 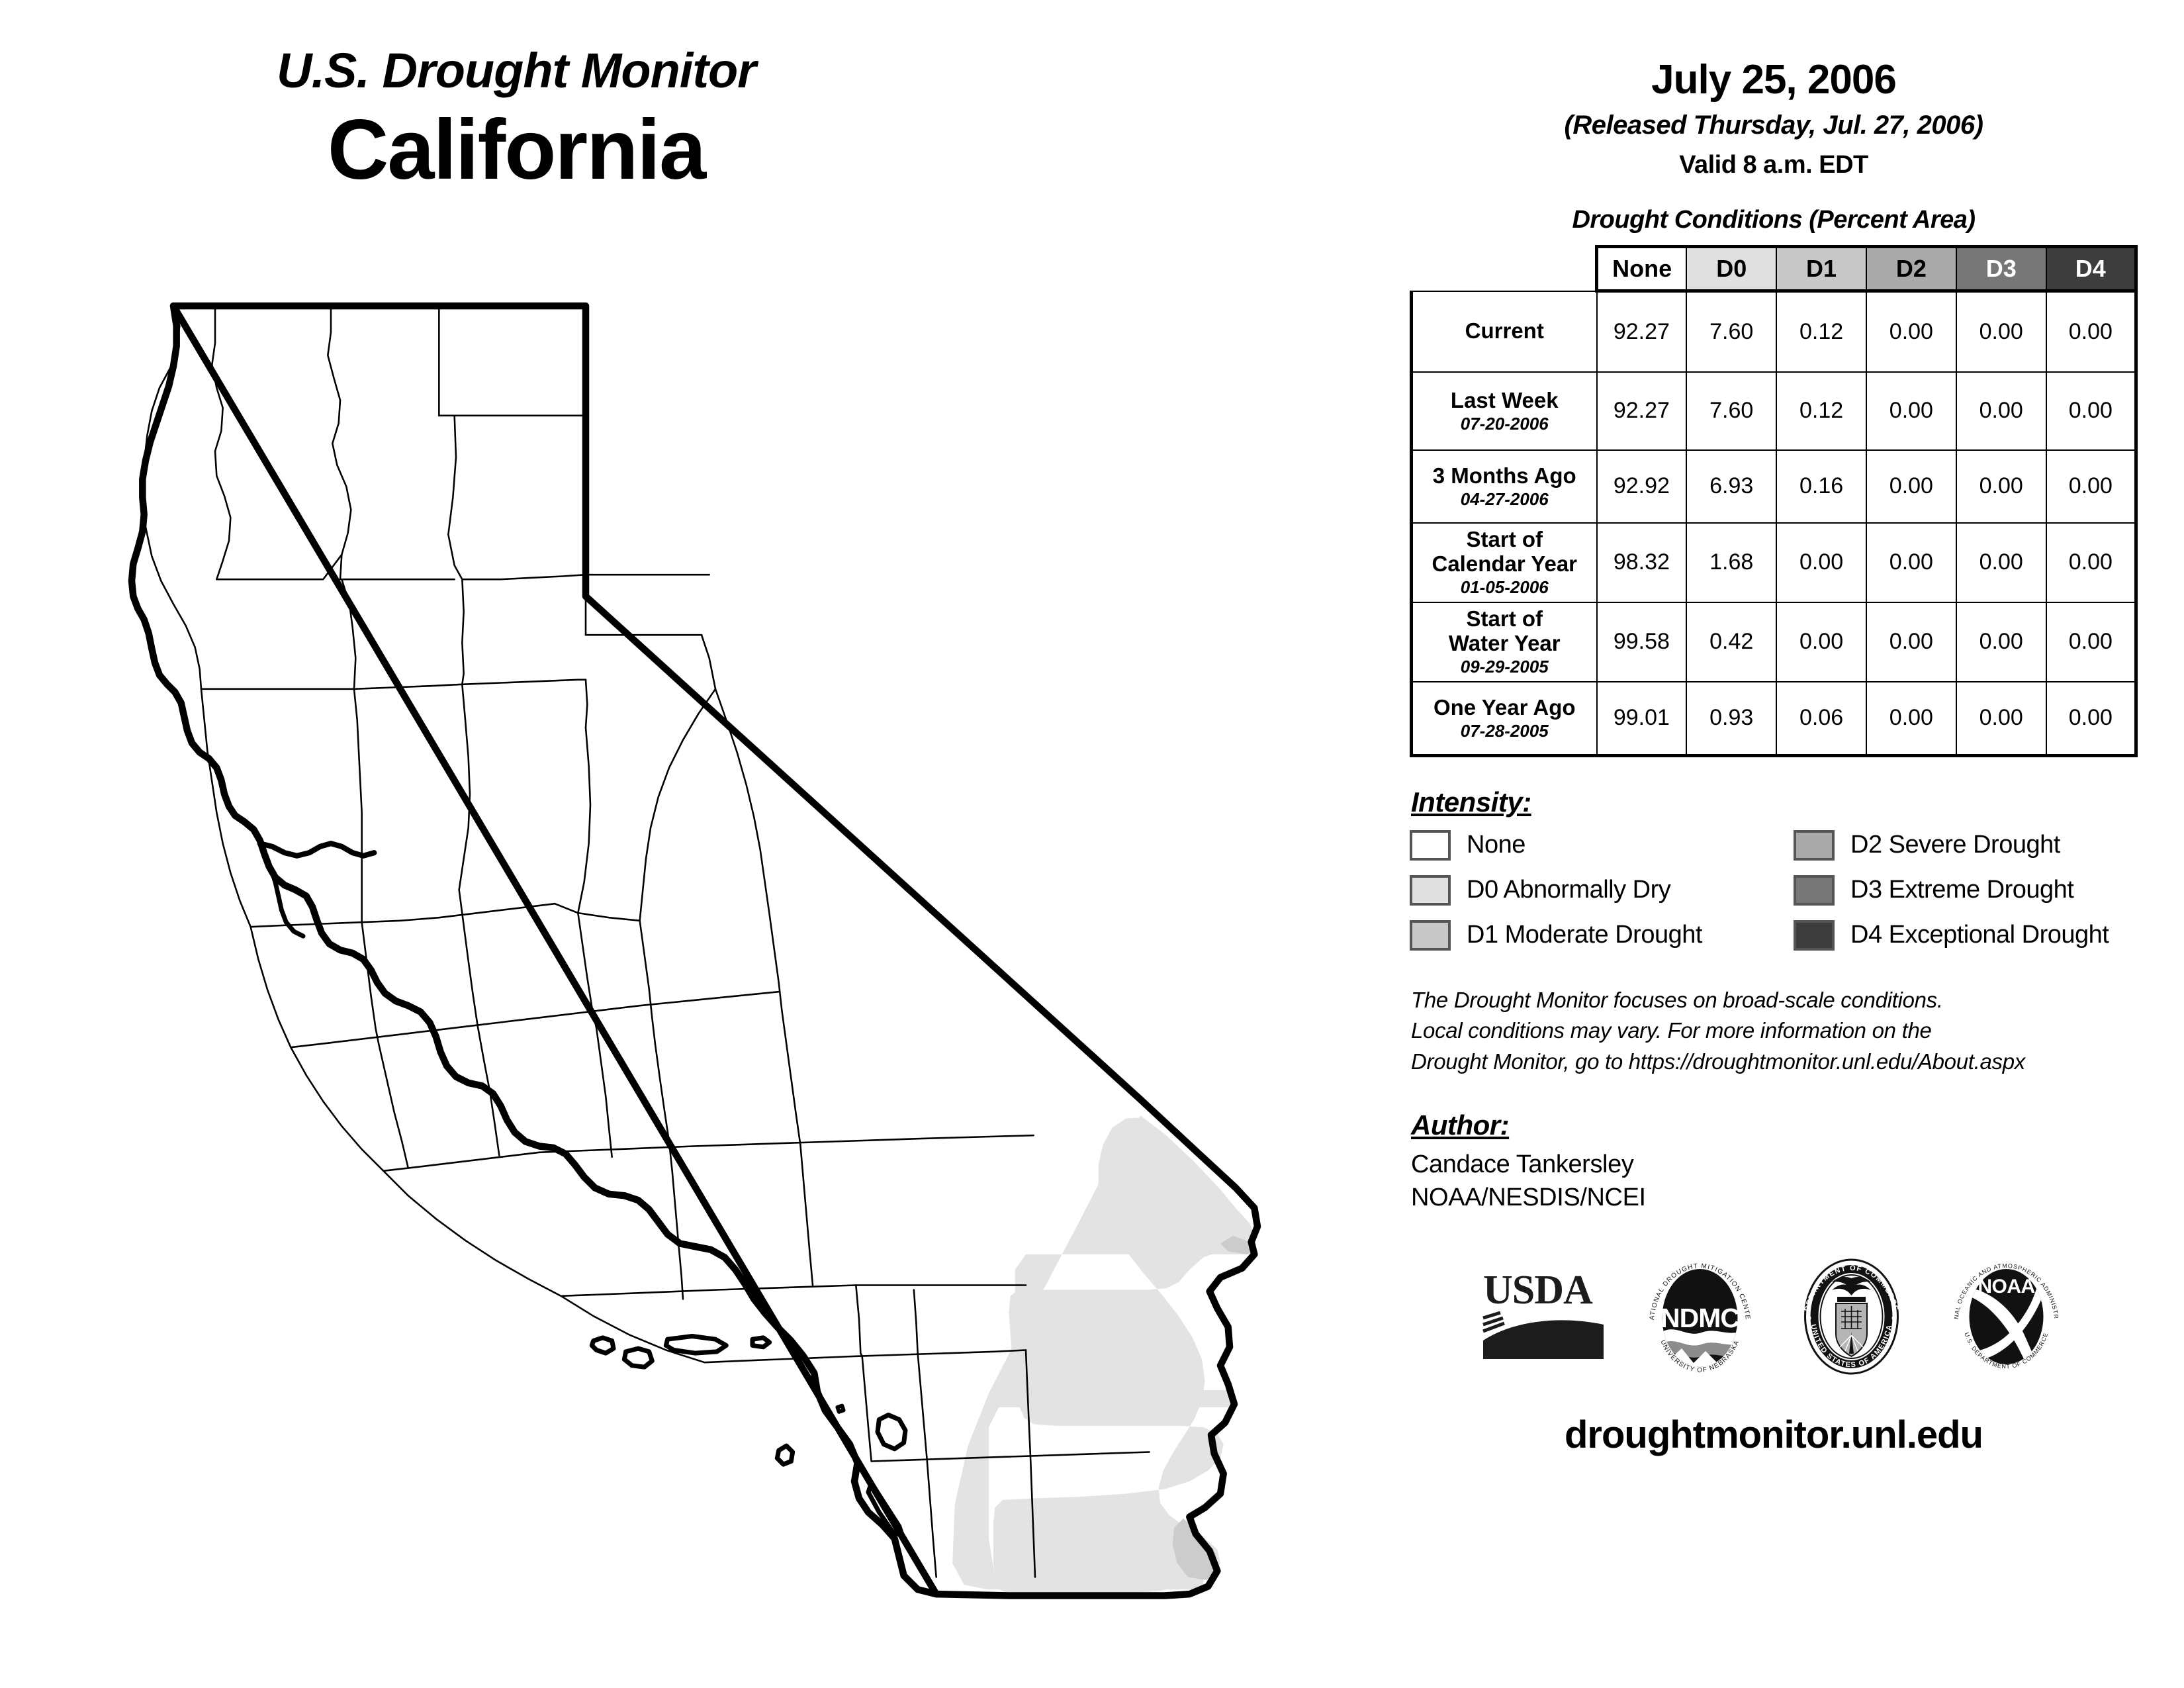 I want to click on row-label-date: 07-28-2005, so click(x=1504, y=730).